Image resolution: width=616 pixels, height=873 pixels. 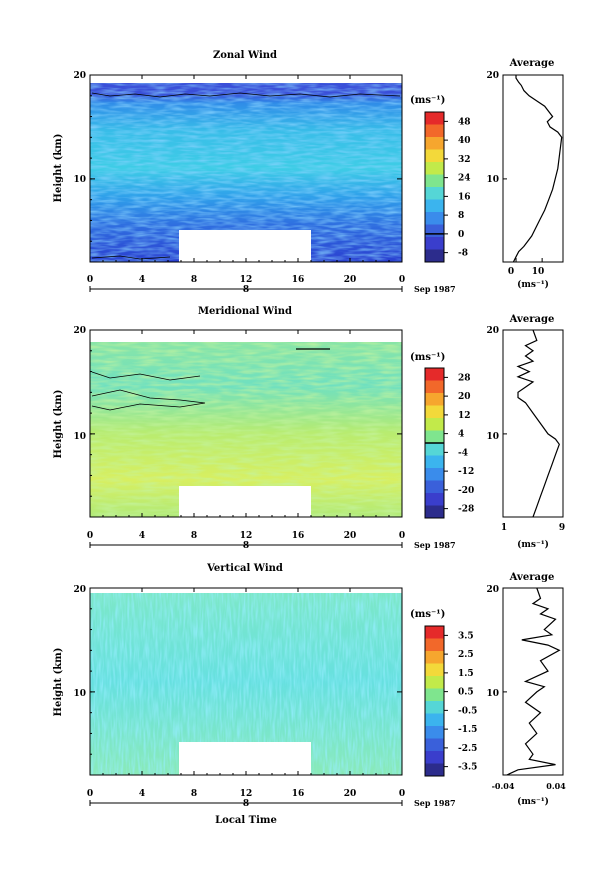 I want to click on colorbar-tick-label: 3.5, so click(x=466, y=636).